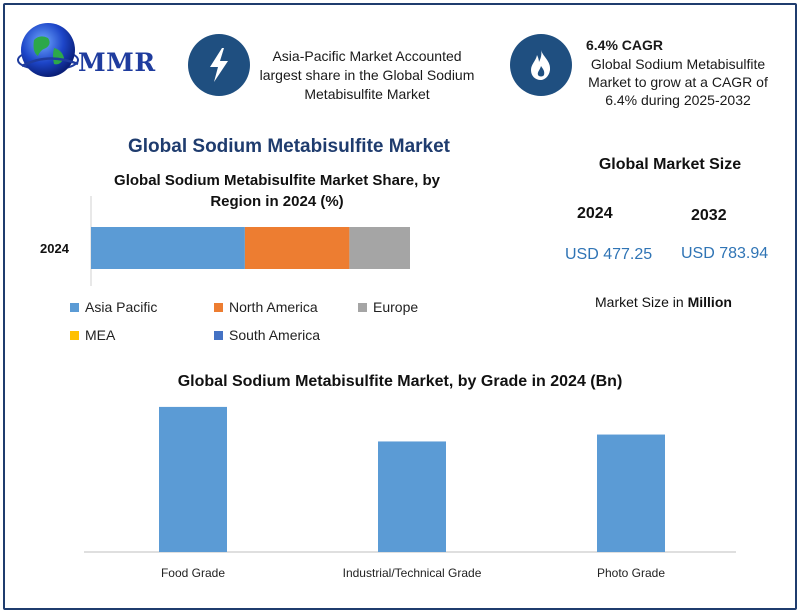 This screenshot has height=613, width=800. Describe the element at coordinates (289, 146) in the screenshot. I see `main-title: Global Sodium Metabisulfite Market` at that location.